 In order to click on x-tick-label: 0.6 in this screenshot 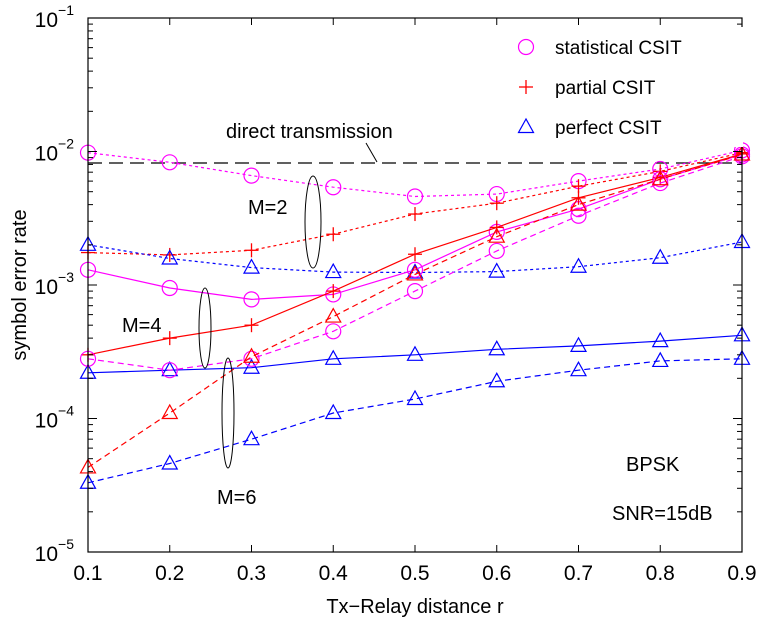, I will do `click(496, 573)`.